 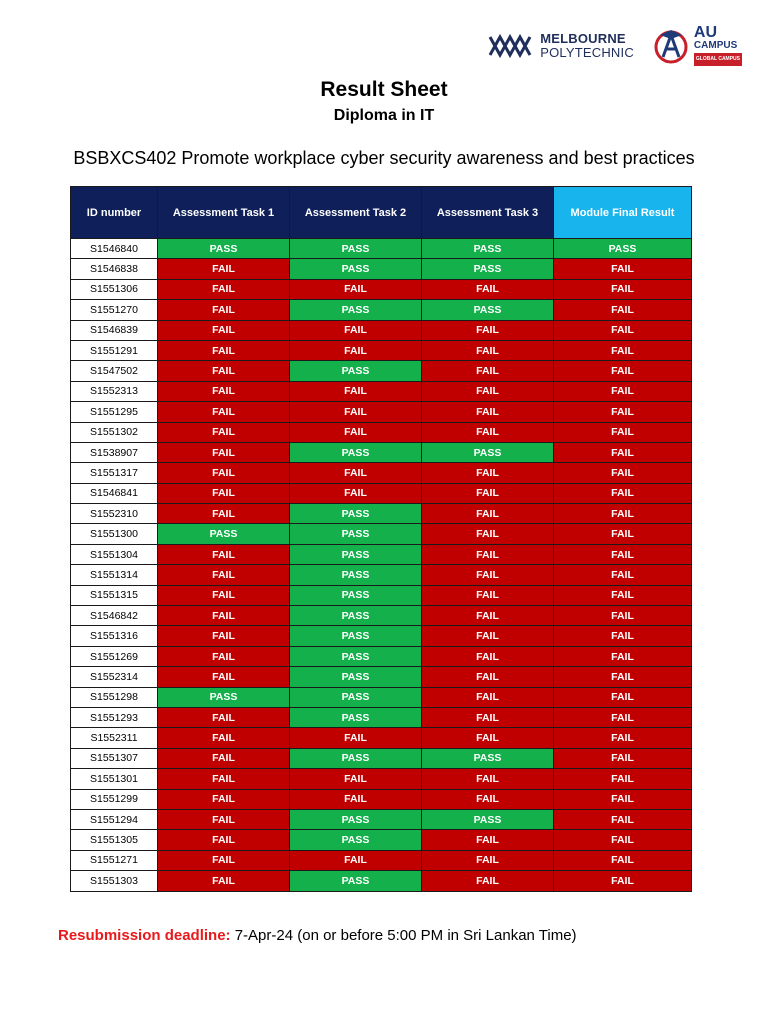 What do you see at coordinates (114, 738) in the screenshot?
I see `id-number-cell: S1552311` at bounding box center [114, 738].